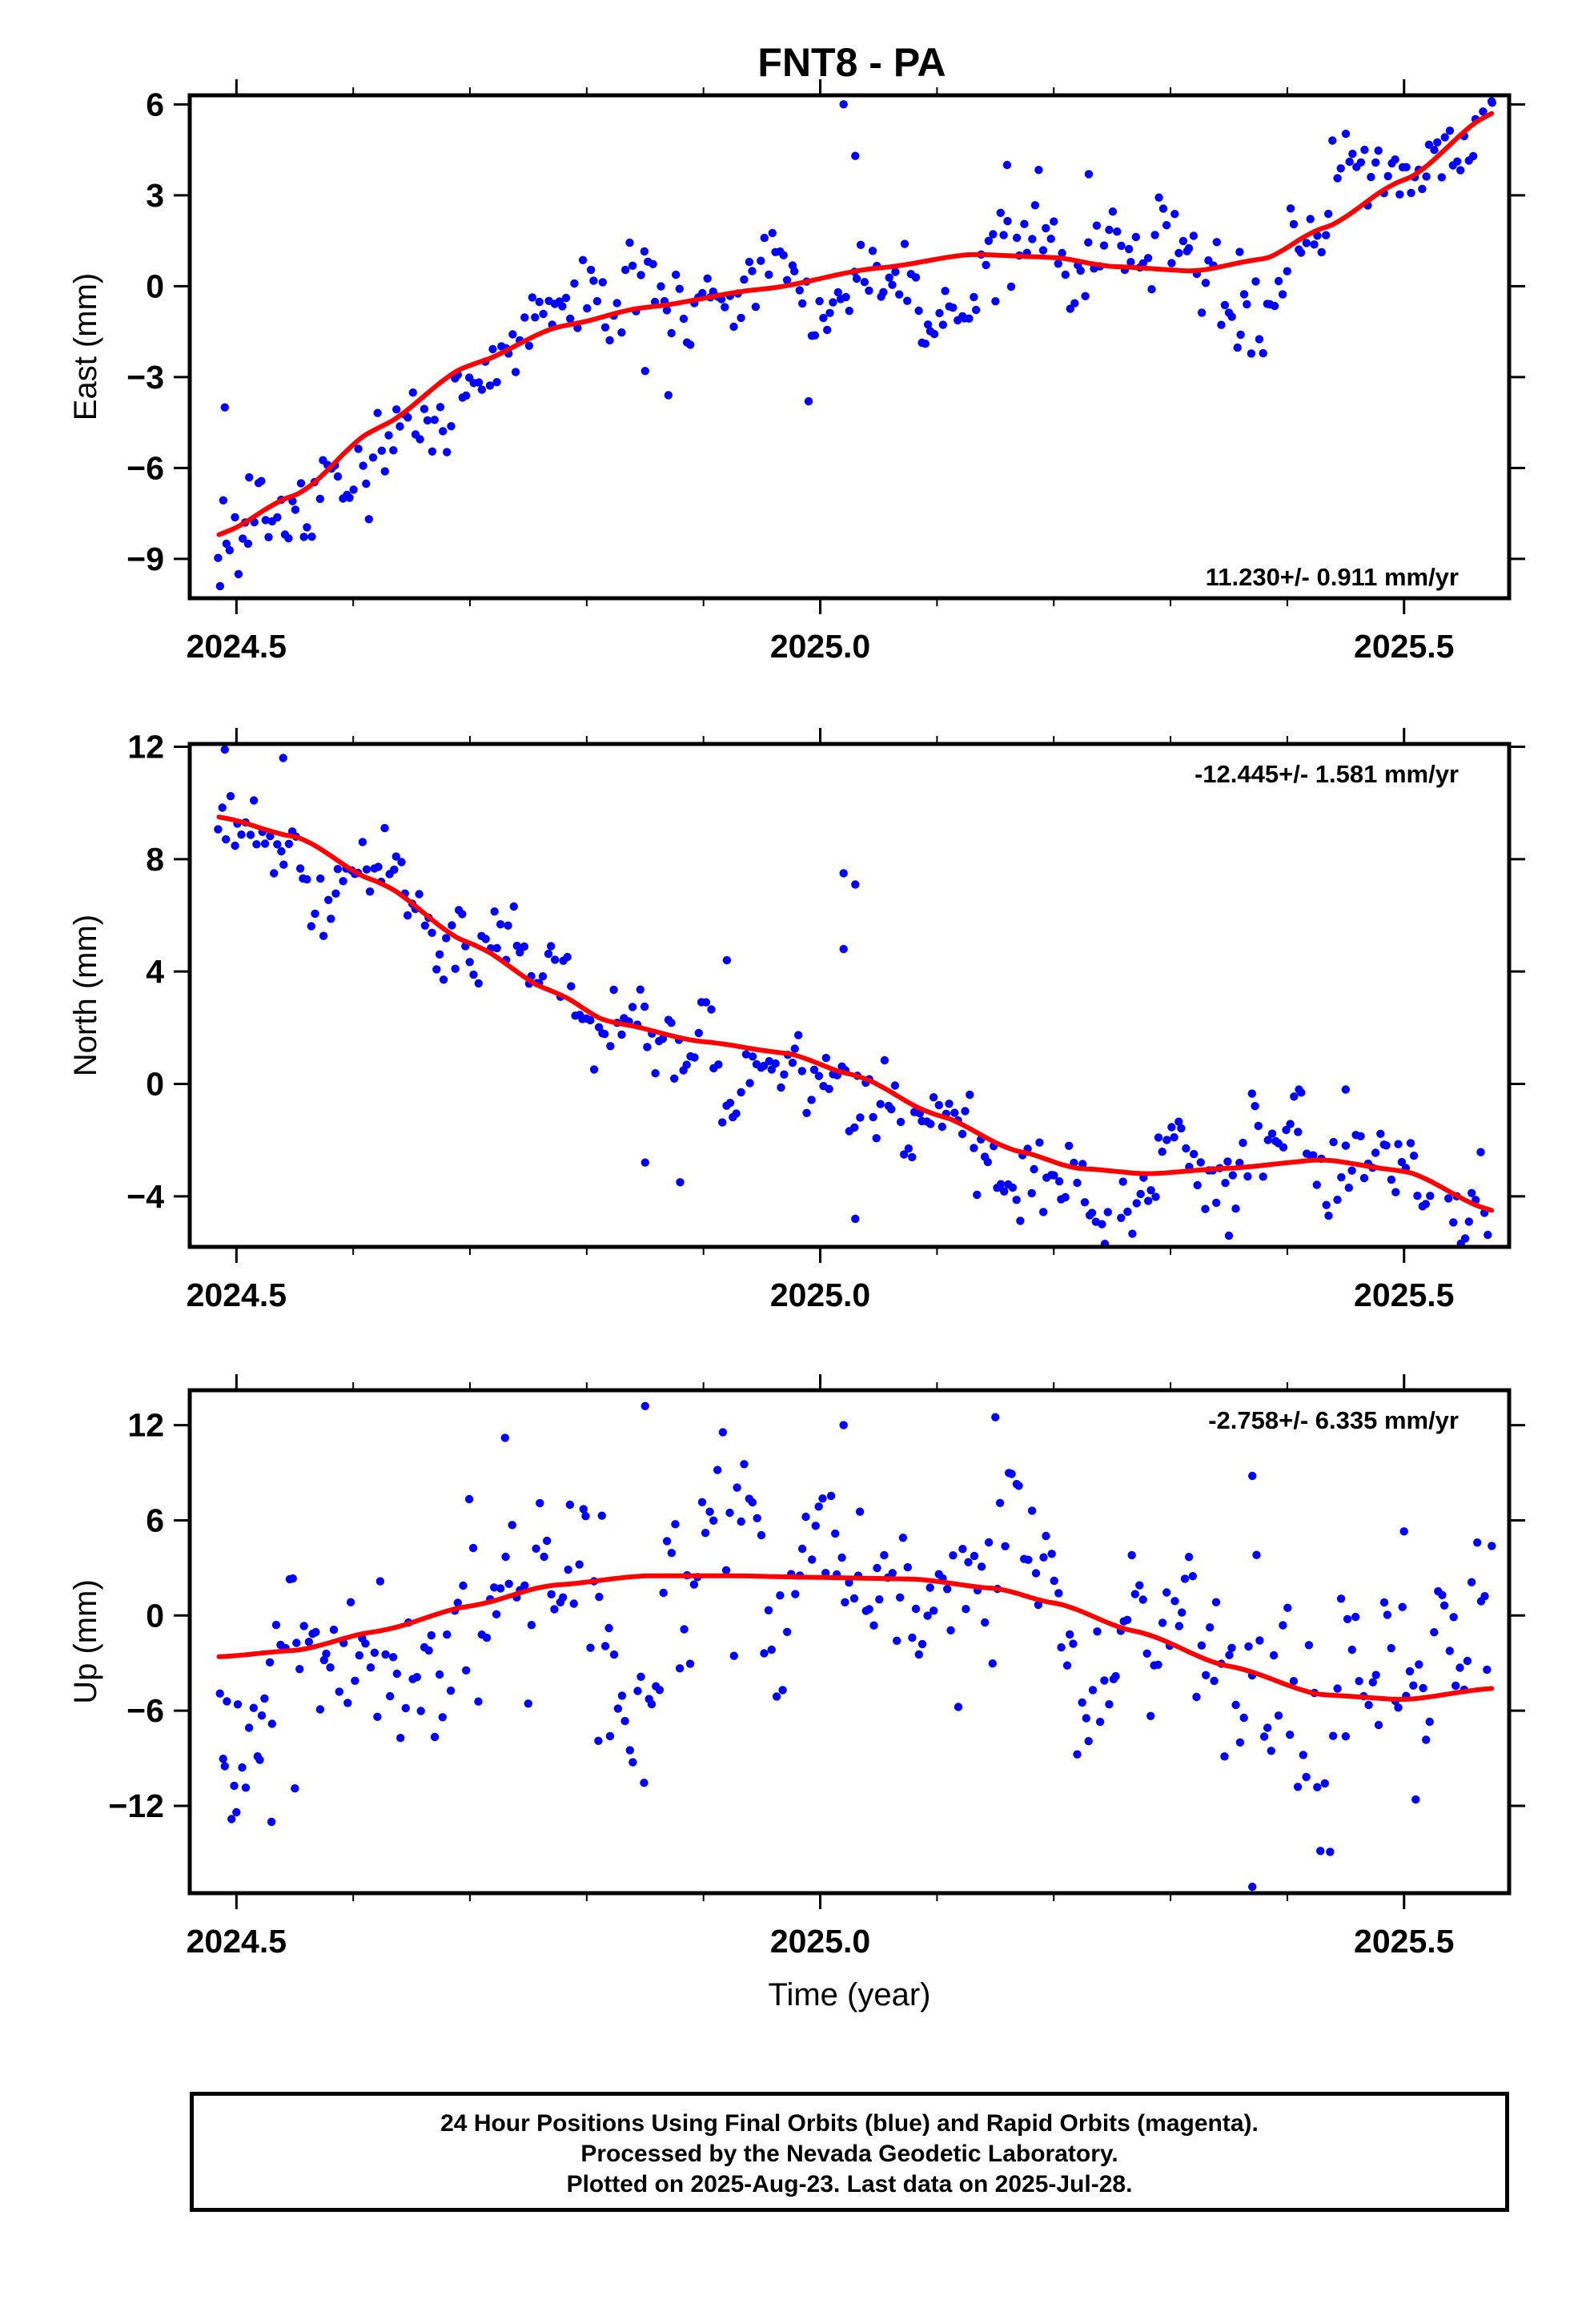  Describe the element at coordinates (1327, 774) in the screenshot. I see `rate-annotation: -12.445+/- 1.581 mm/yr` at that location.